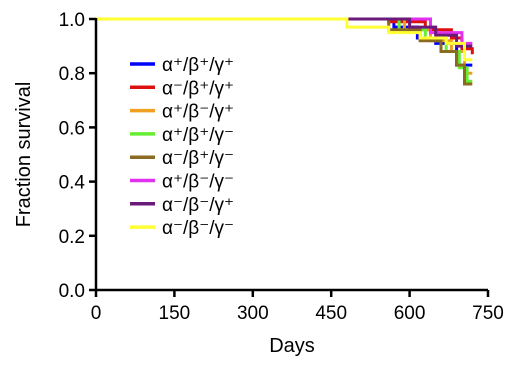 This screenshot has height=367, width=520. I want to click on y-tick-label: 1.0, so click(72, 20).